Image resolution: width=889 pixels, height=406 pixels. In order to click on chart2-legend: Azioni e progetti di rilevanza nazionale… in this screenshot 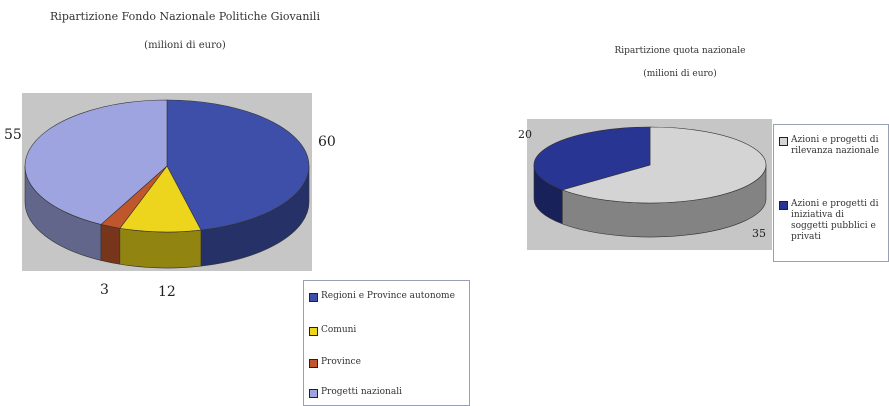, I will do `click(831, 193)`.